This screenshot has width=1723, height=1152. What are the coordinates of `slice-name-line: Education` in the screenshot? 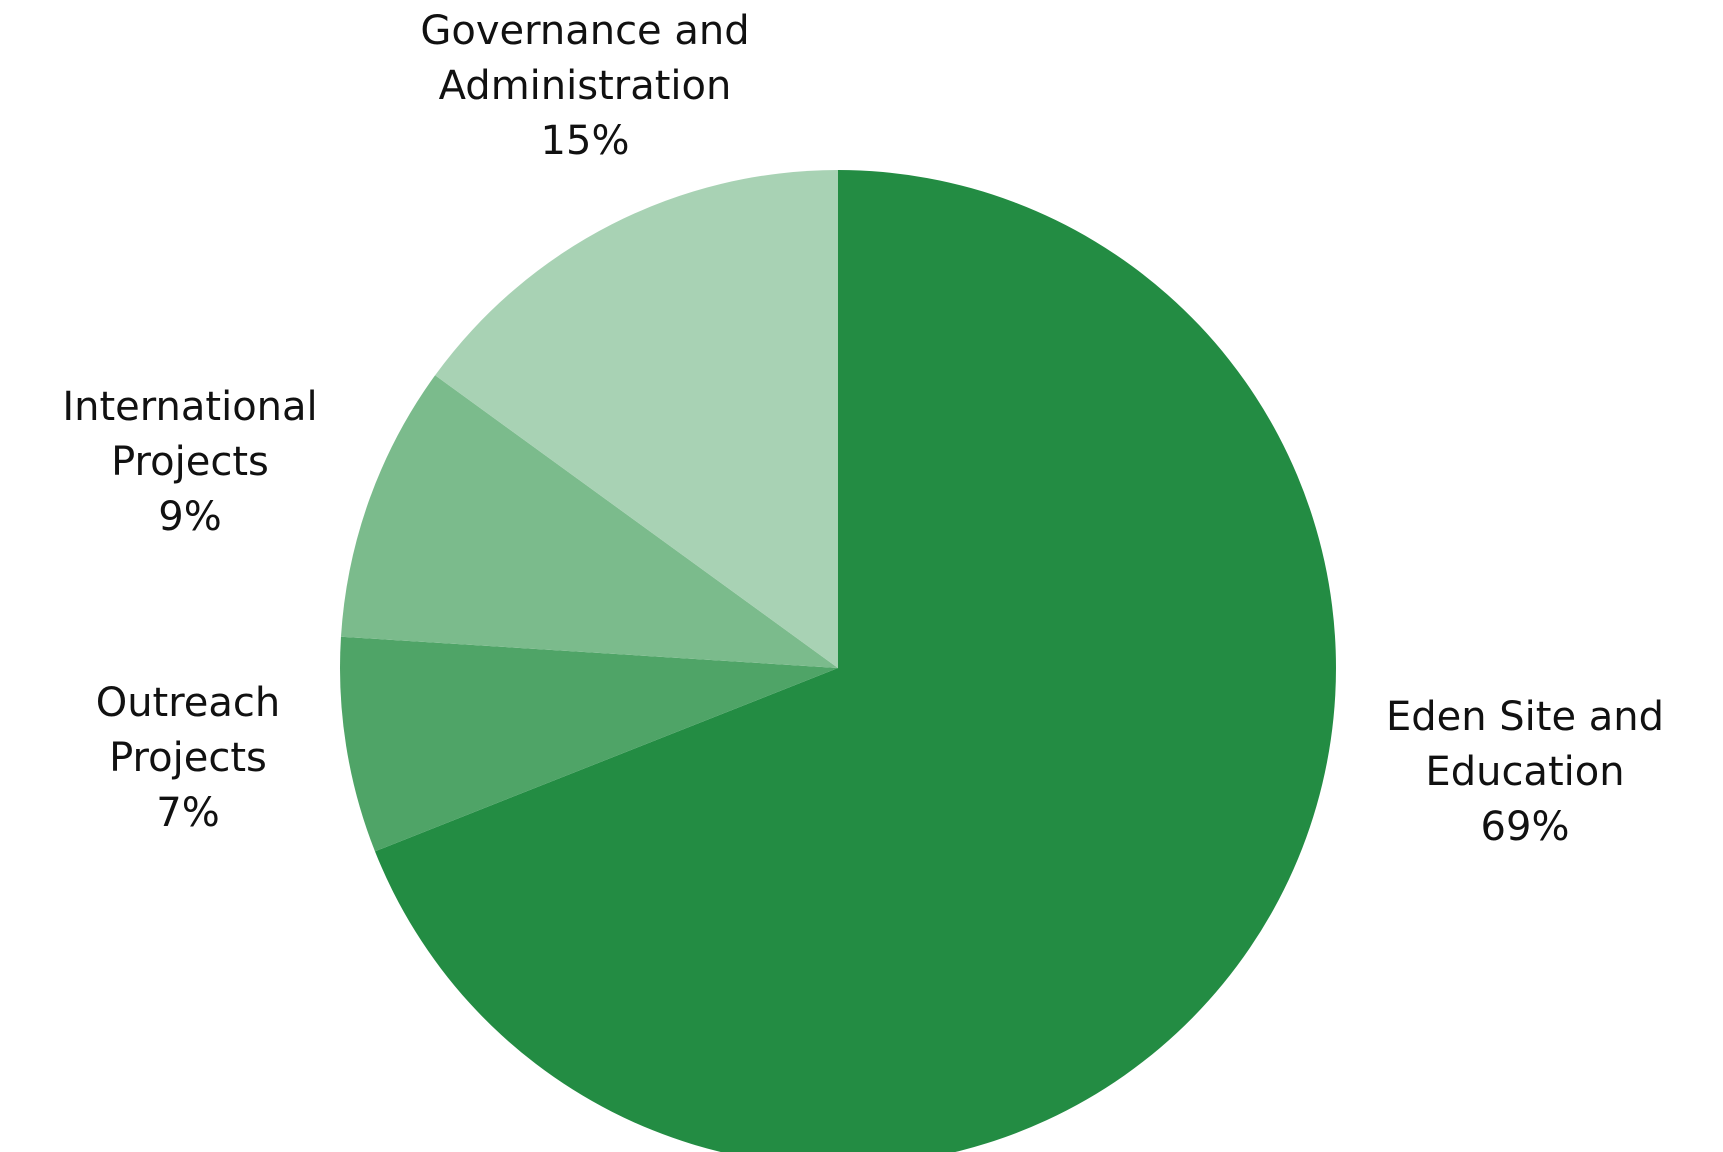 It's located at (1524, 772).